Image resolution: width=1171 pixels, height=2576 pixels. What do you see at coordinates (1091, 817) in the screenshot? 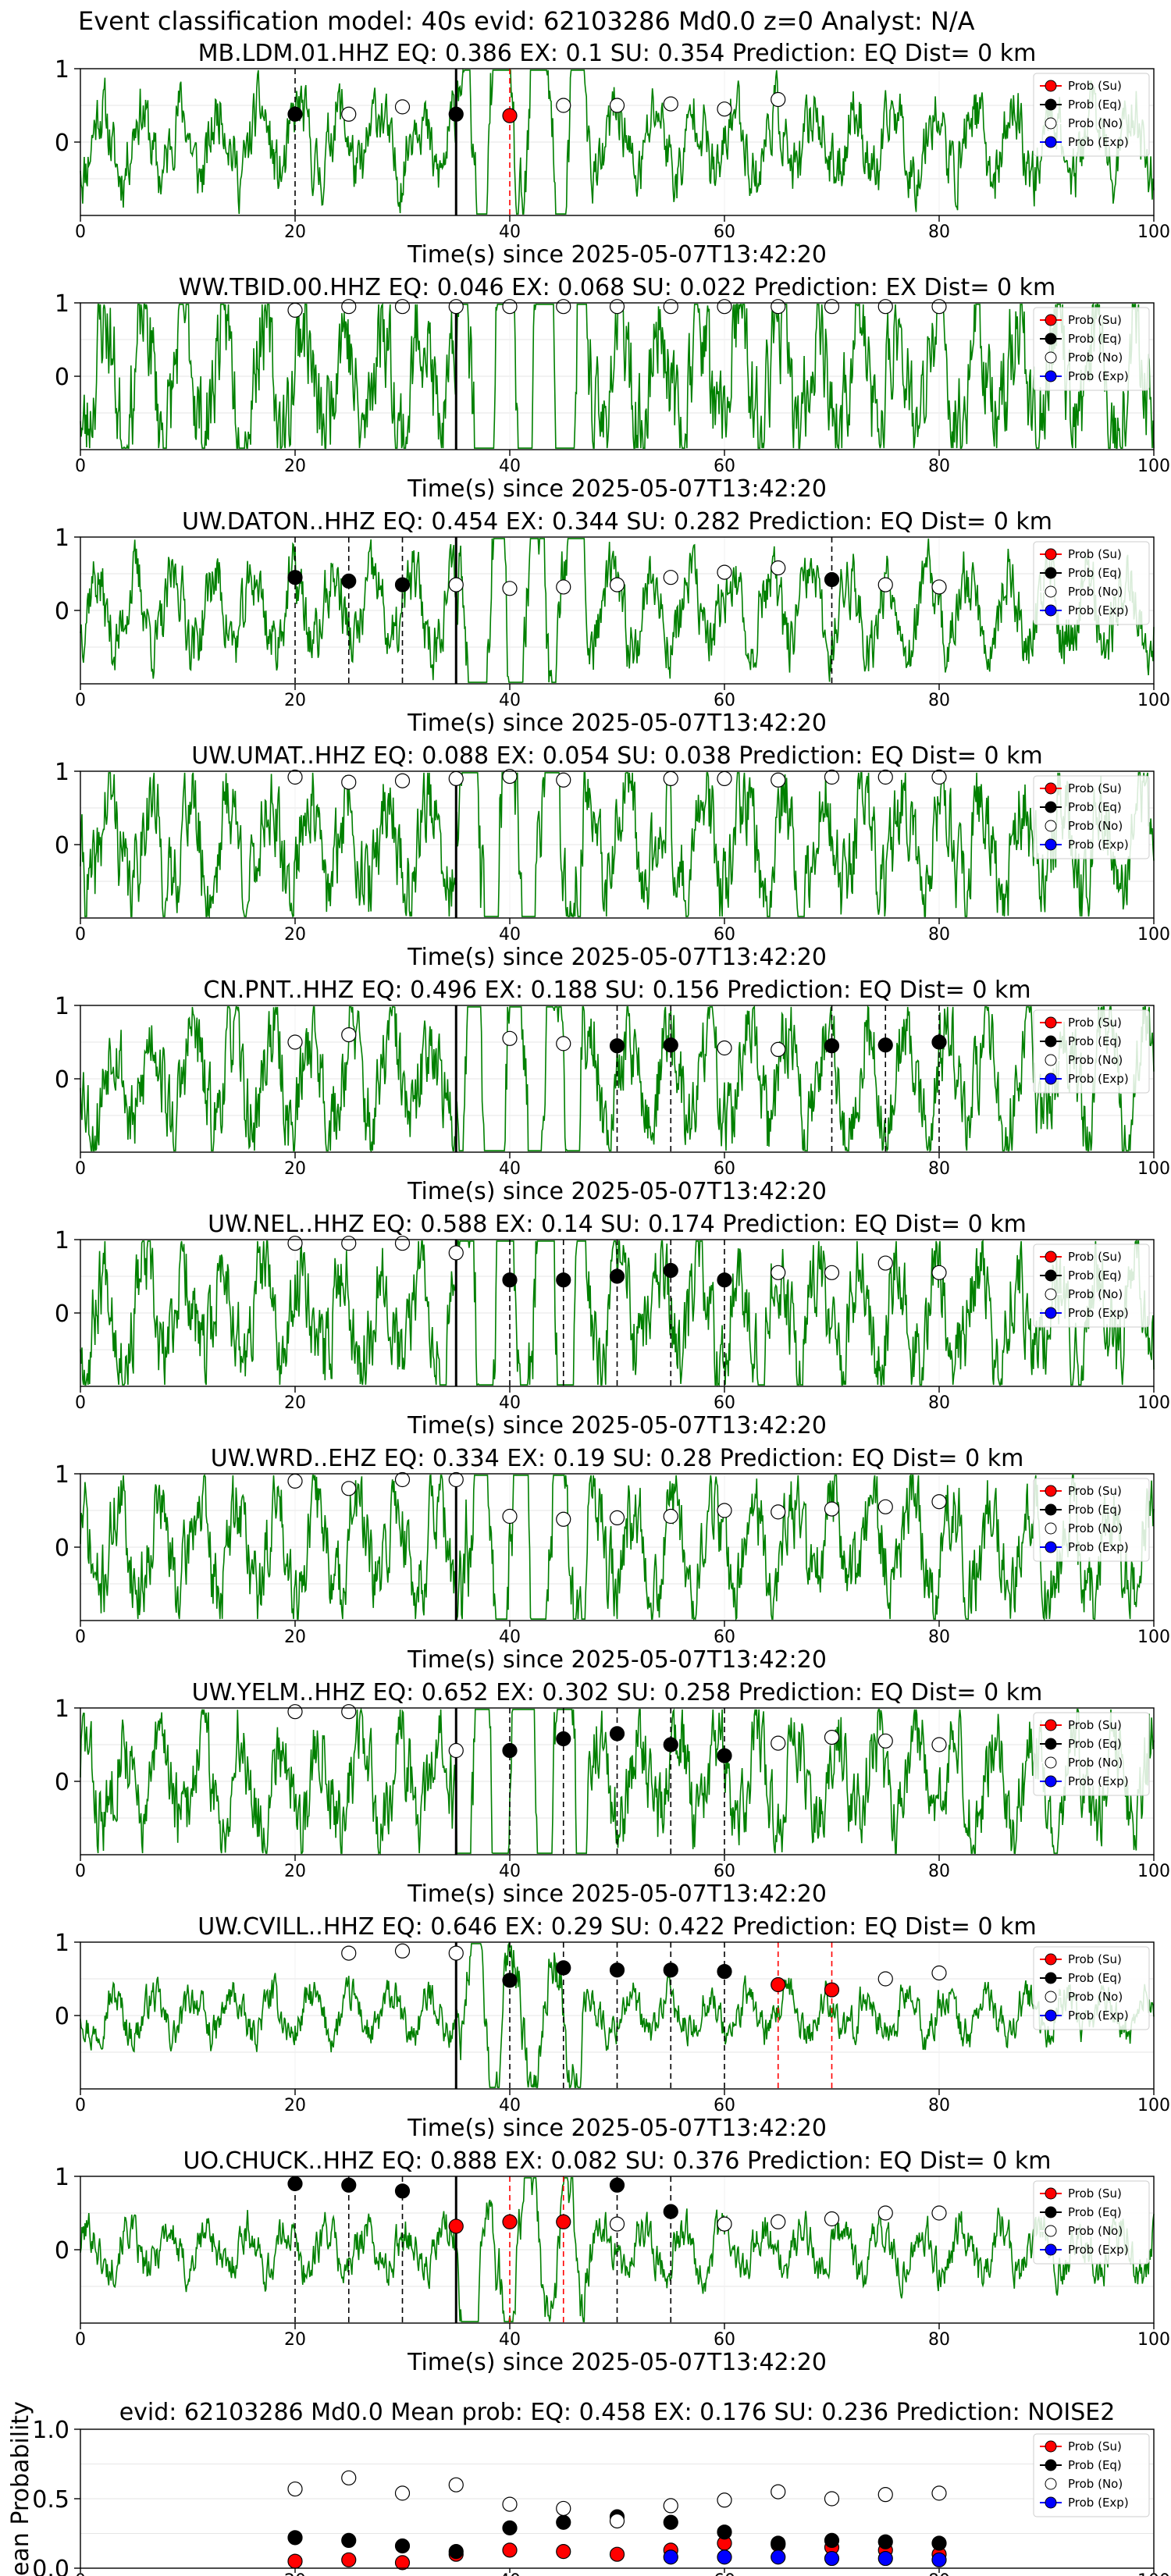
I see `legend-box` at bounding box center [1091, 817].